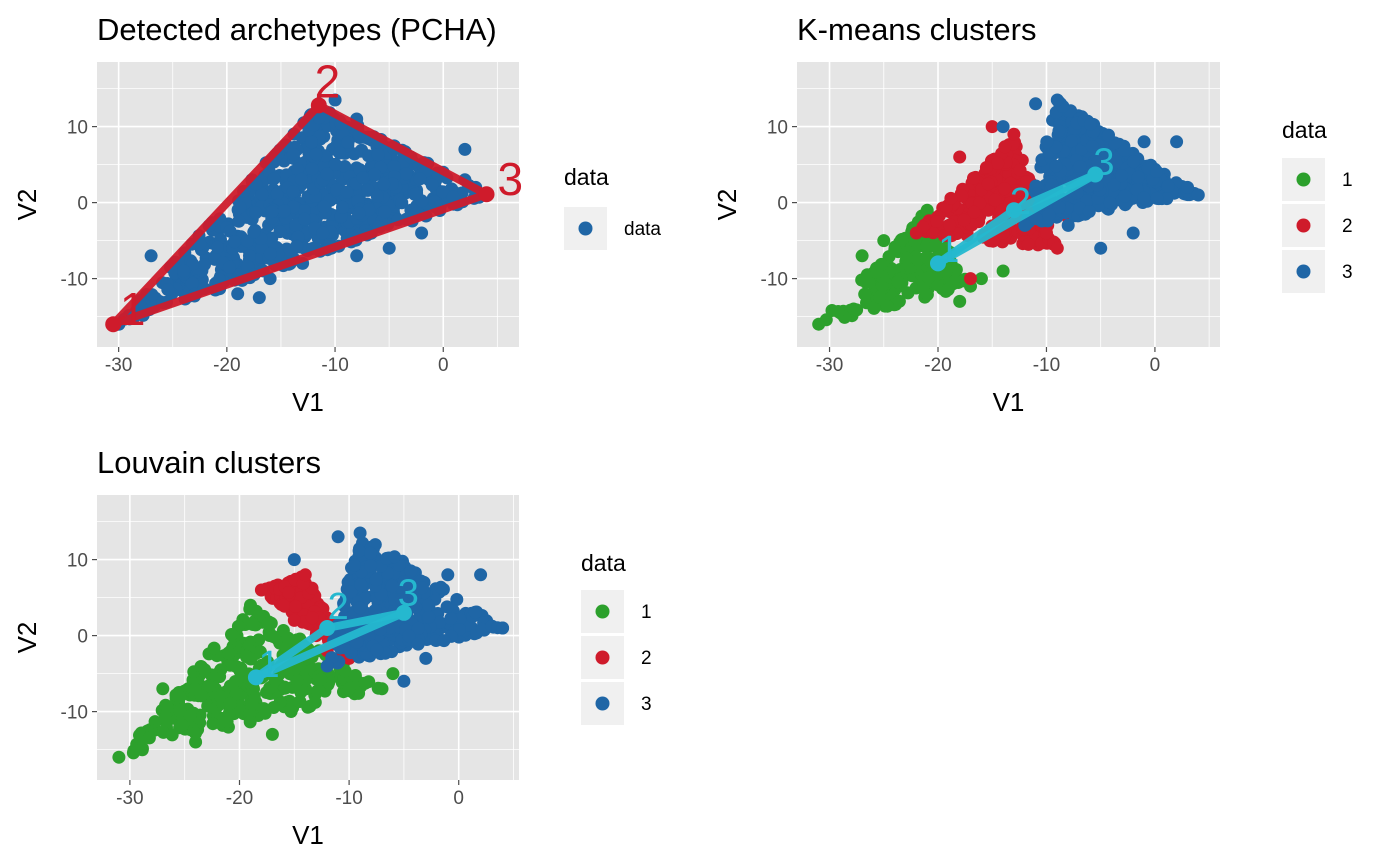 The height and width of the screenshot is (865, 1400). Describe the element at coordinates (308, 835) in the screenshot. I see `x-axis-title: V1` at that location.